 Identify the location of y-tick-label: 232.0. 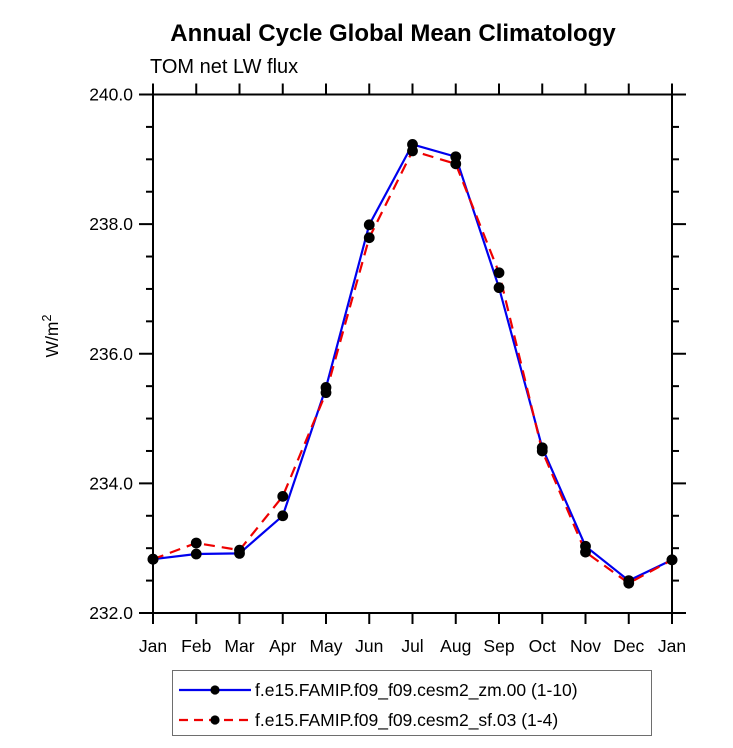
(111, 613).